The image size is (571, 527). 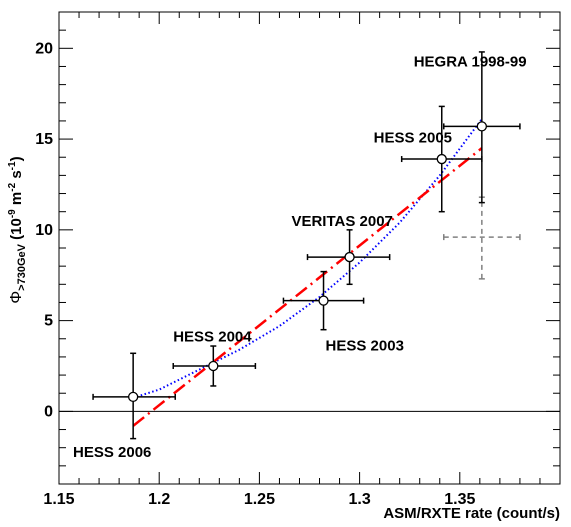 What do you see at coordinates (359, 499) in the screenshot?
I see `x-tick-label: 1.3` at bounding box center [359, 499].